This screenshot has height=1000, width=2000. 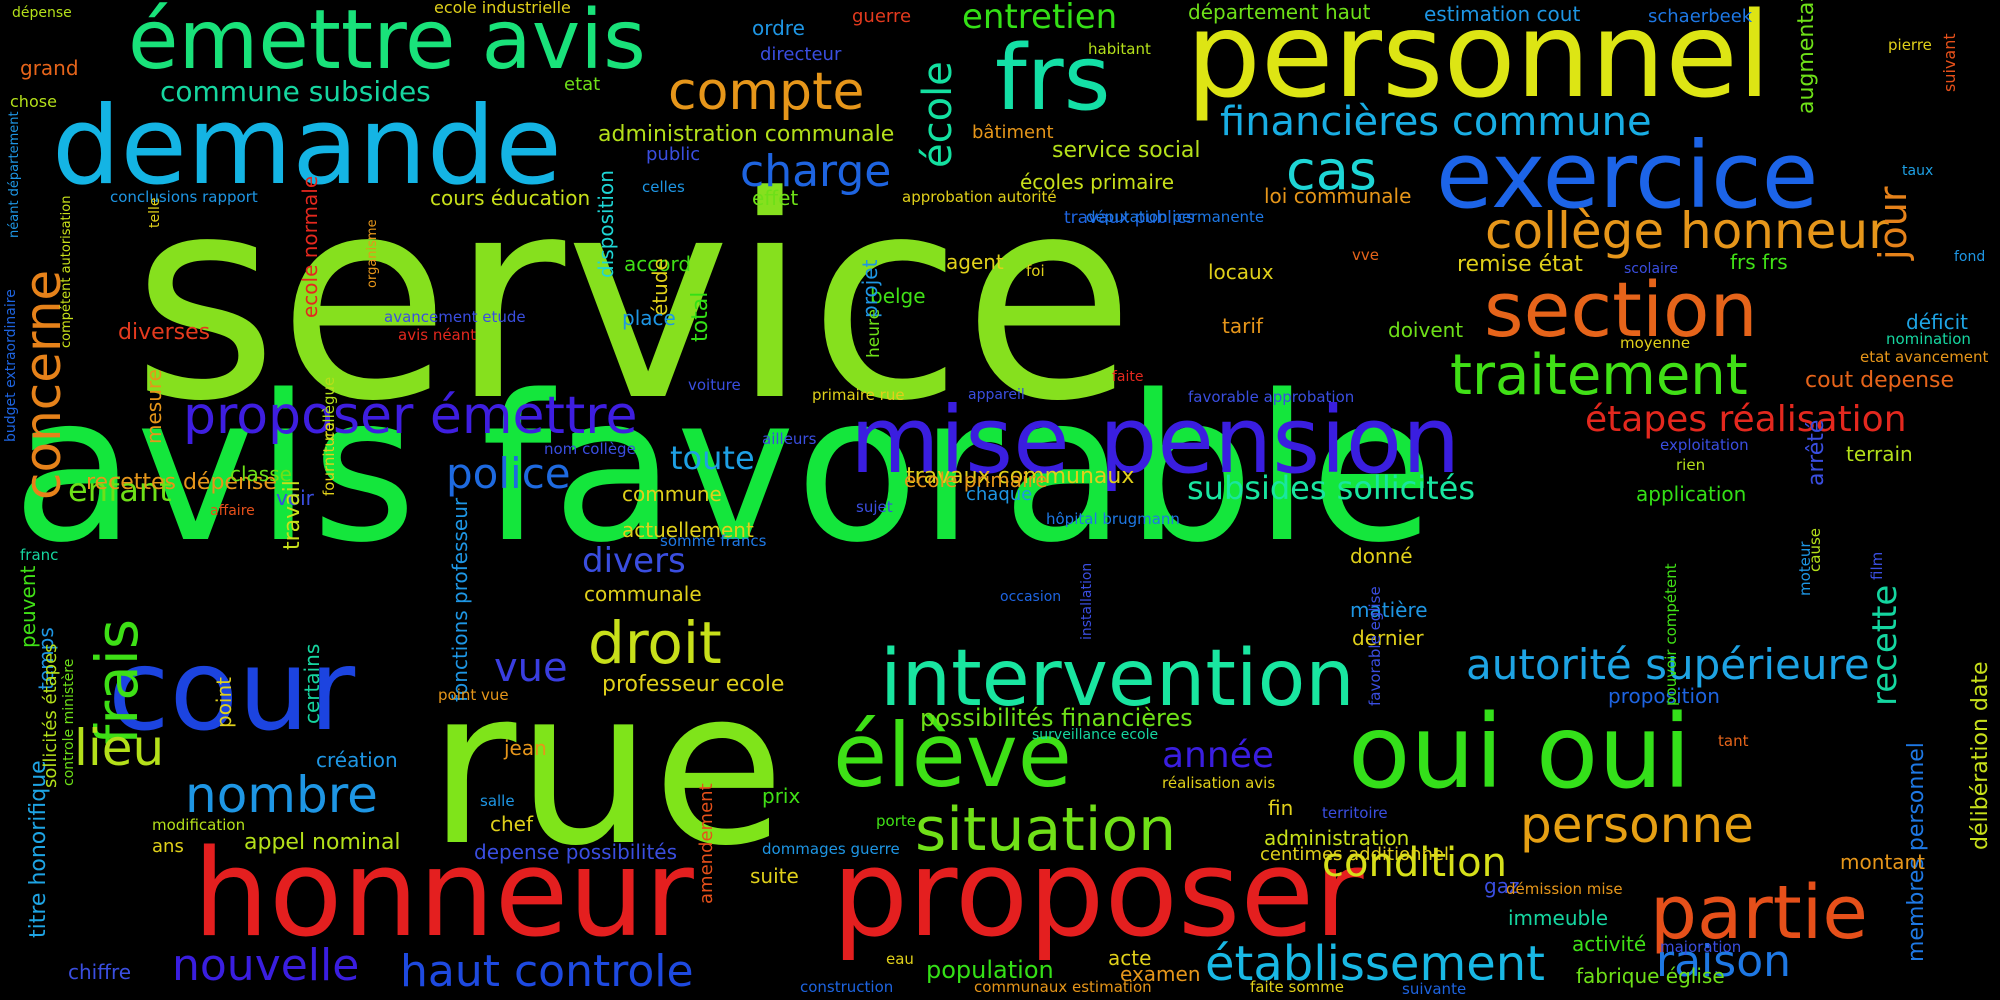 What do you see at coordinates (1558, 918) in the screenshot?
I see `word: immeuble` at bounding box center [1558, 918].